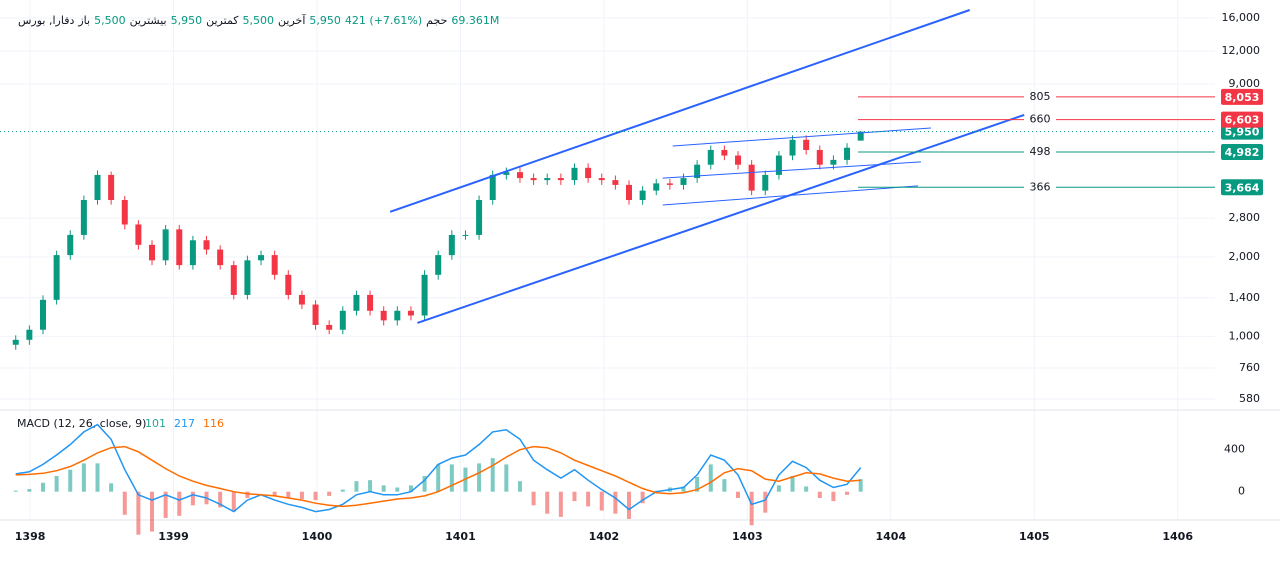  Describe the element at coordinates (1241, 491) in the screenshot. I see `y-tick-label: 0` at that location.